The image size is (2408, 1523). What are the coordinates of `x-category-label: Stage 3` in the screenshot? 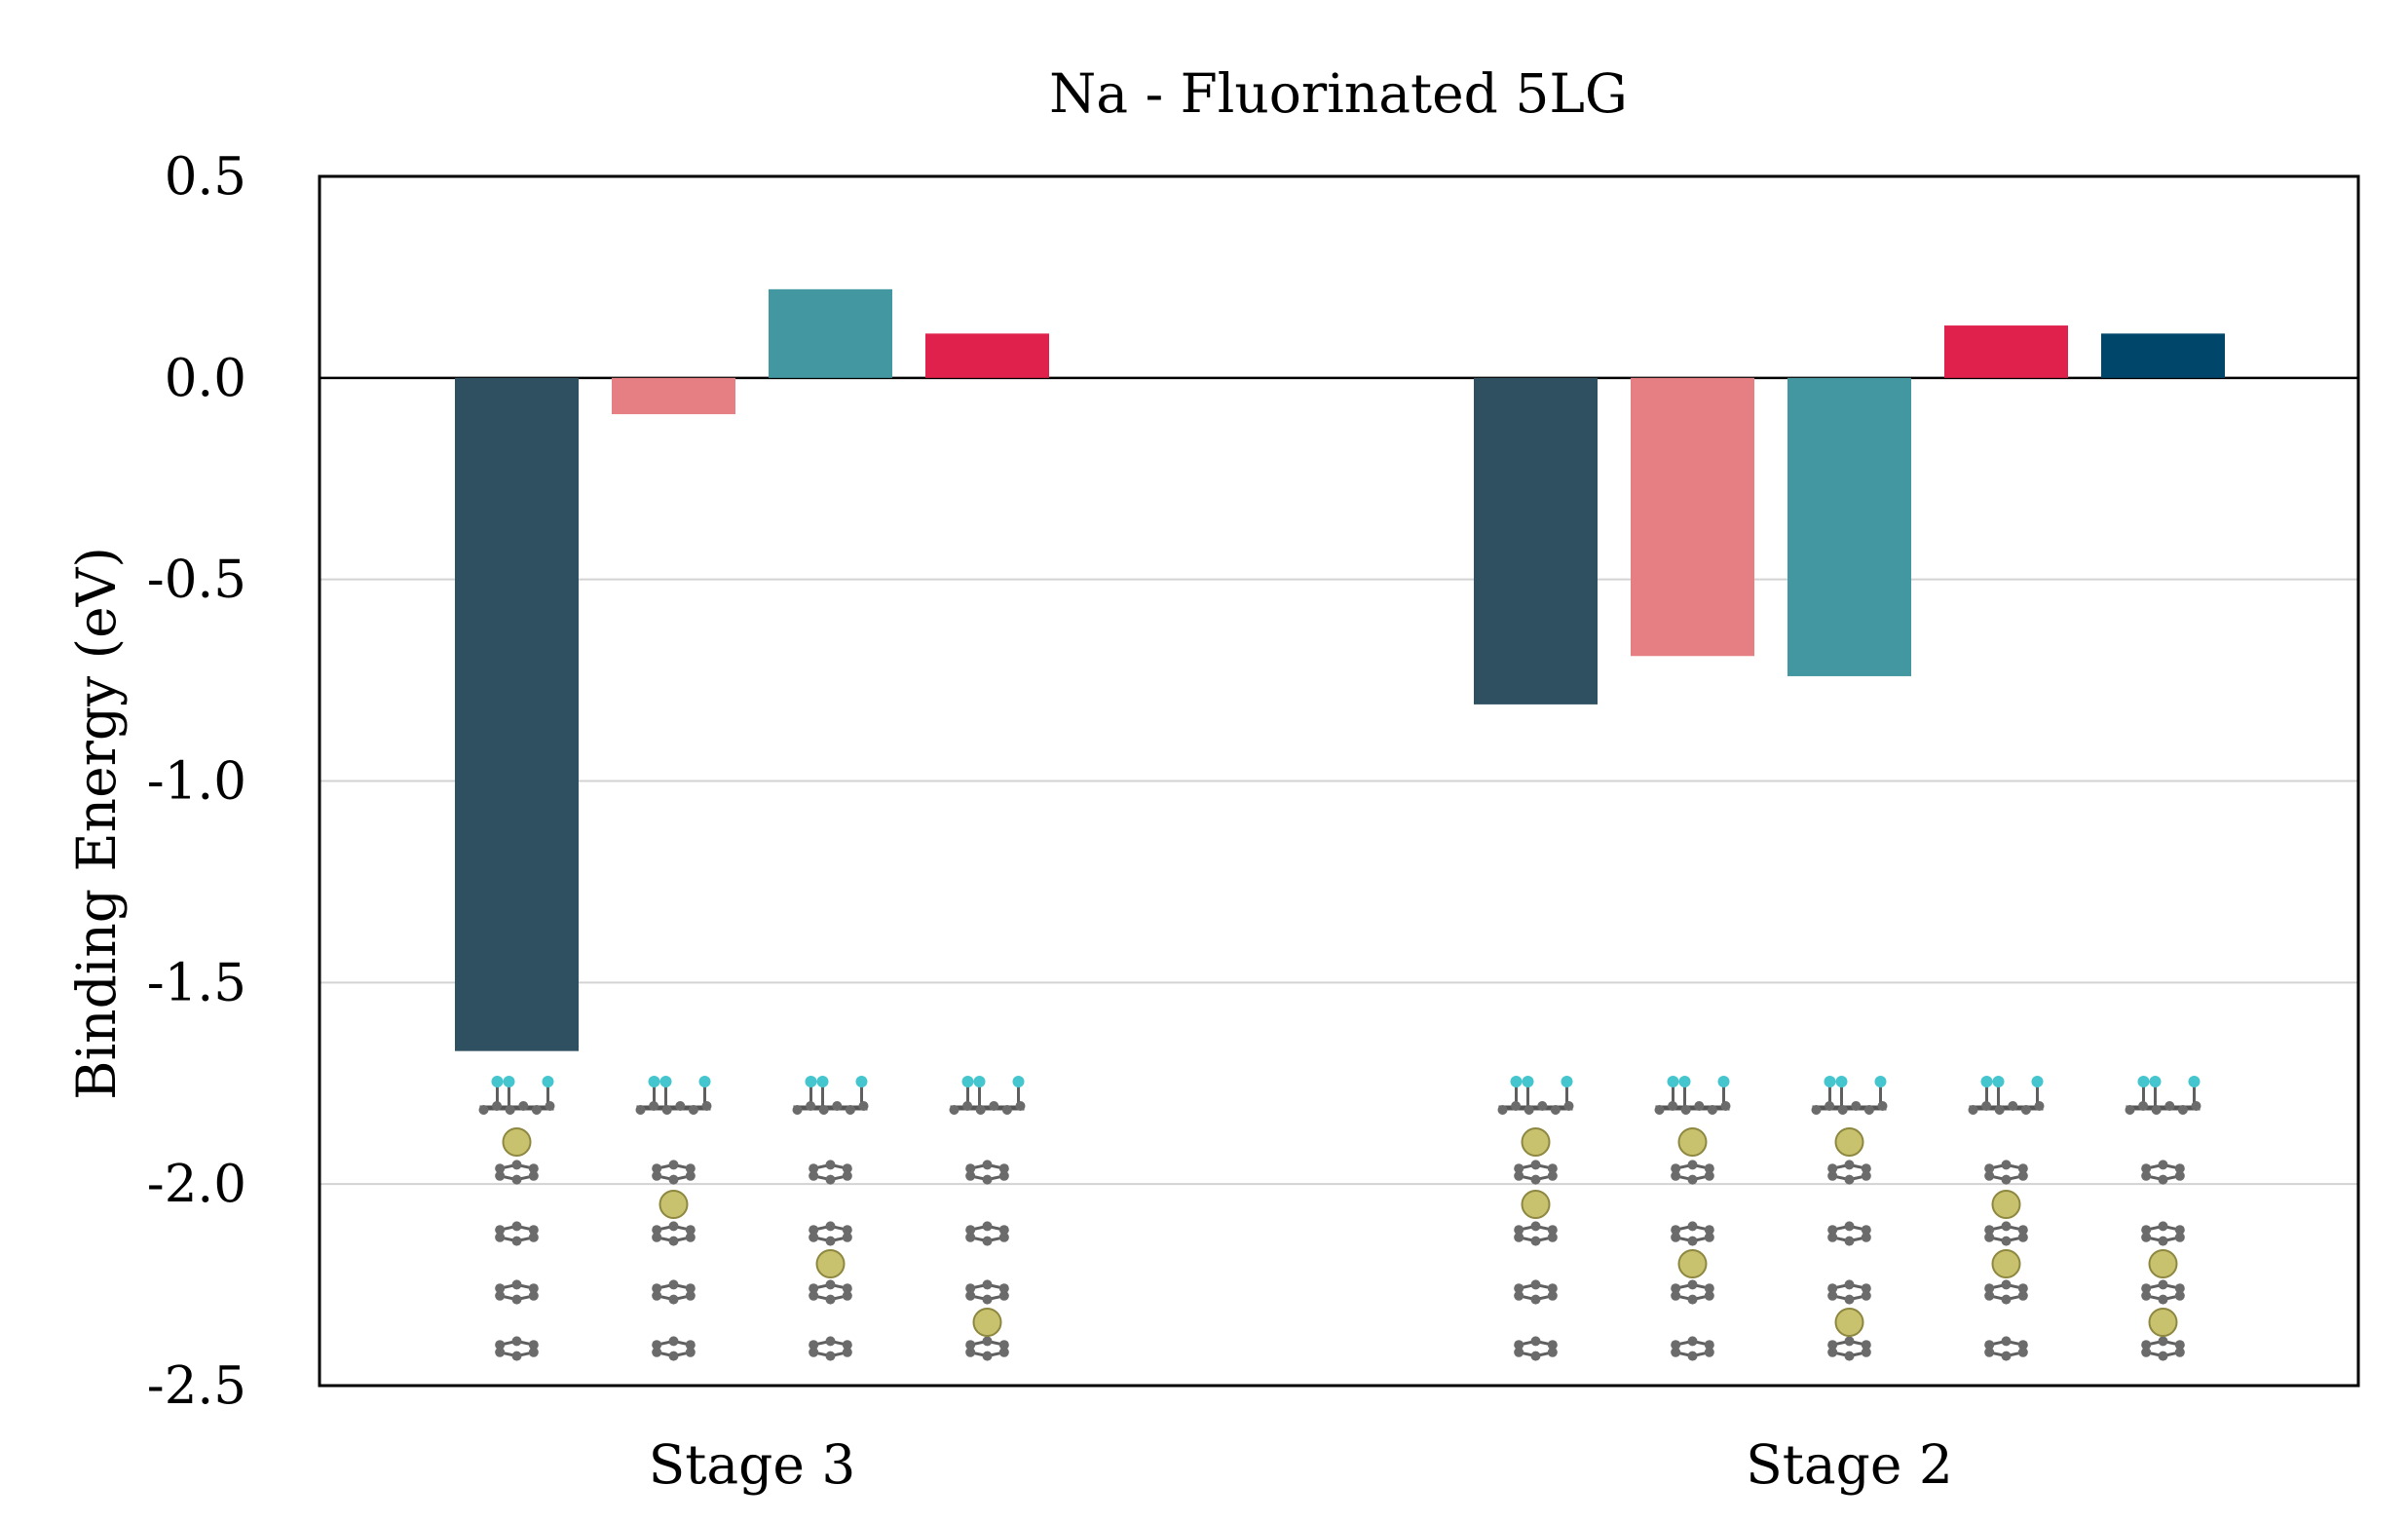 It's located at (752, 1464).